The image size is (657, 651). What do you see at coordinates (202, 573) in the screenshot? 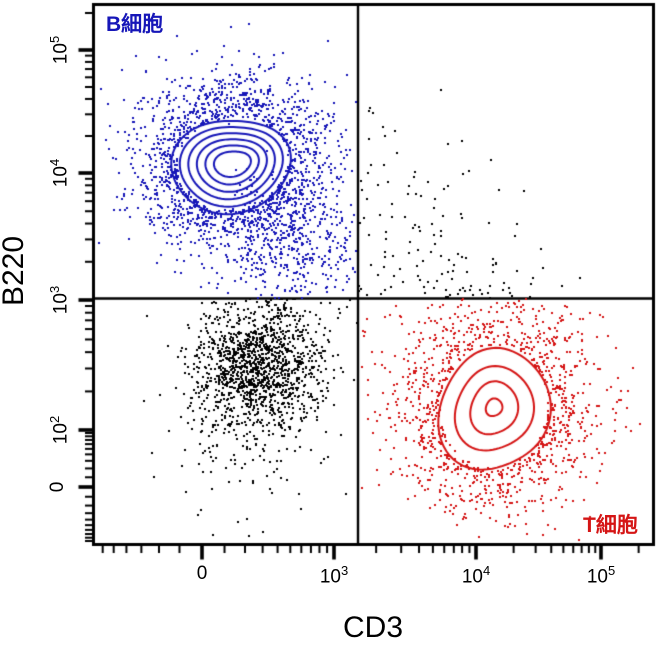
I see `x-tick-label-0: 0` at bounding box center [202, 573].